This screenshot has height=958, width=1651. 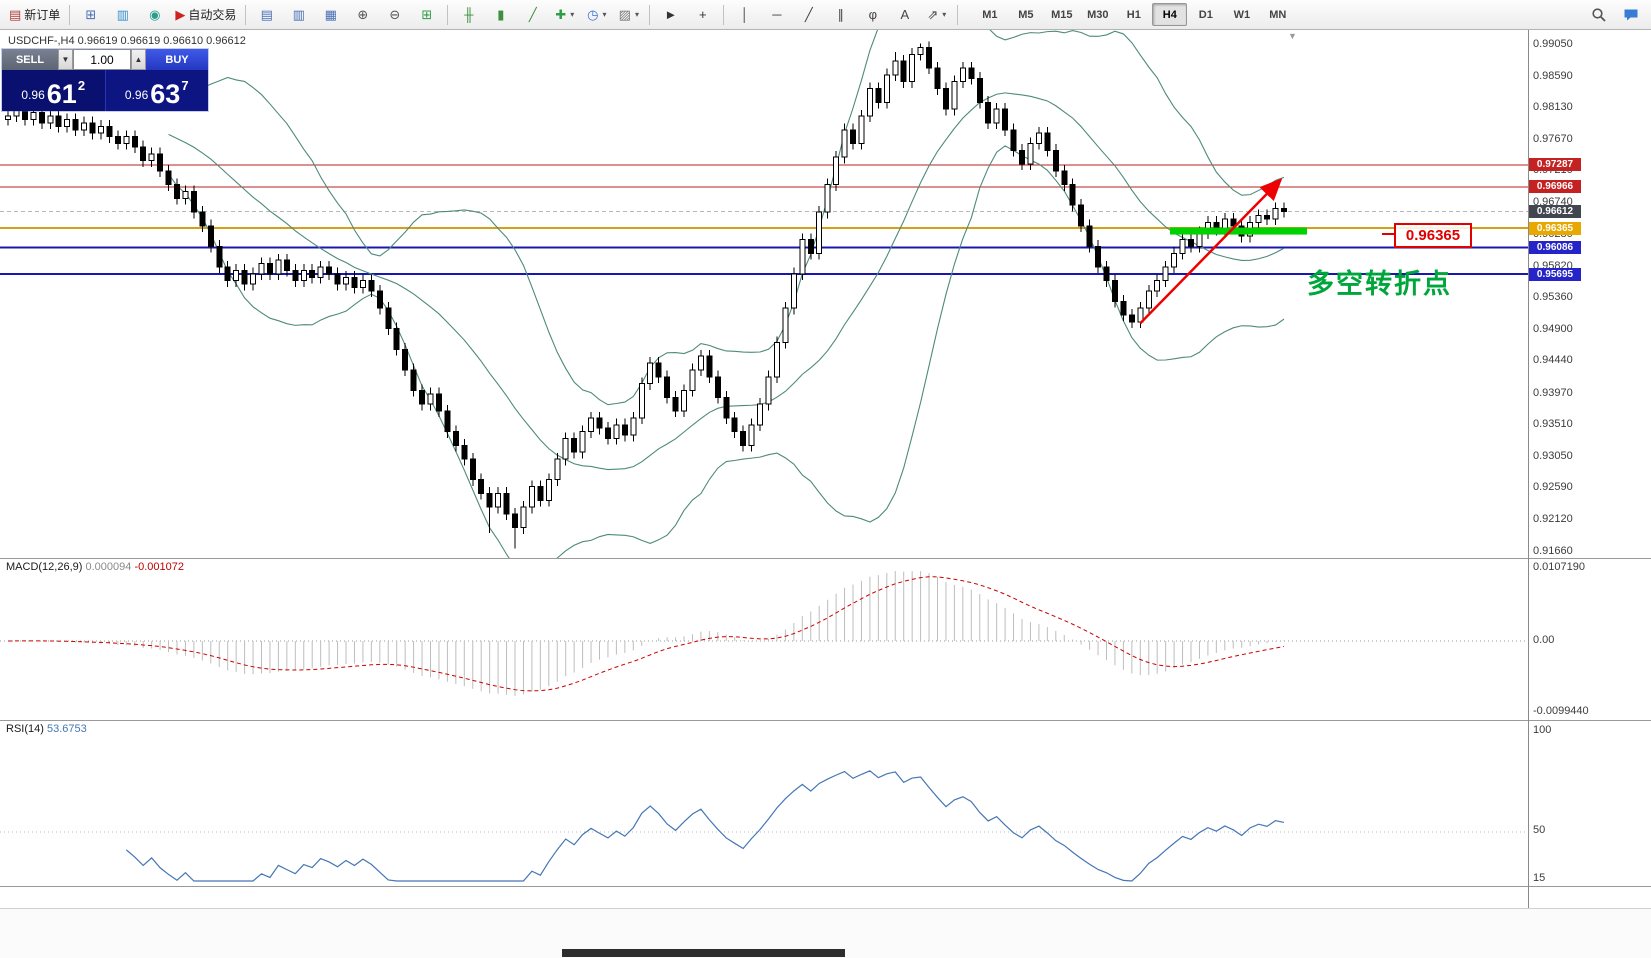 I want to click on arrows-icon: ⇗ ▾, so click(x=936, y=15).